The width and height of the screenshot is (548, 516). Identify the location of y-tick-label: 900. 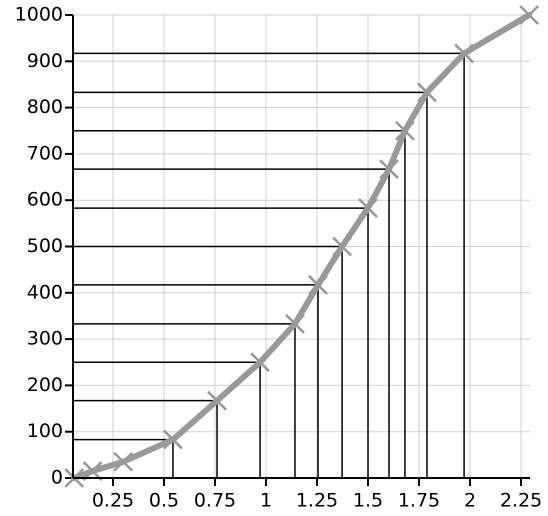
(45, 61).